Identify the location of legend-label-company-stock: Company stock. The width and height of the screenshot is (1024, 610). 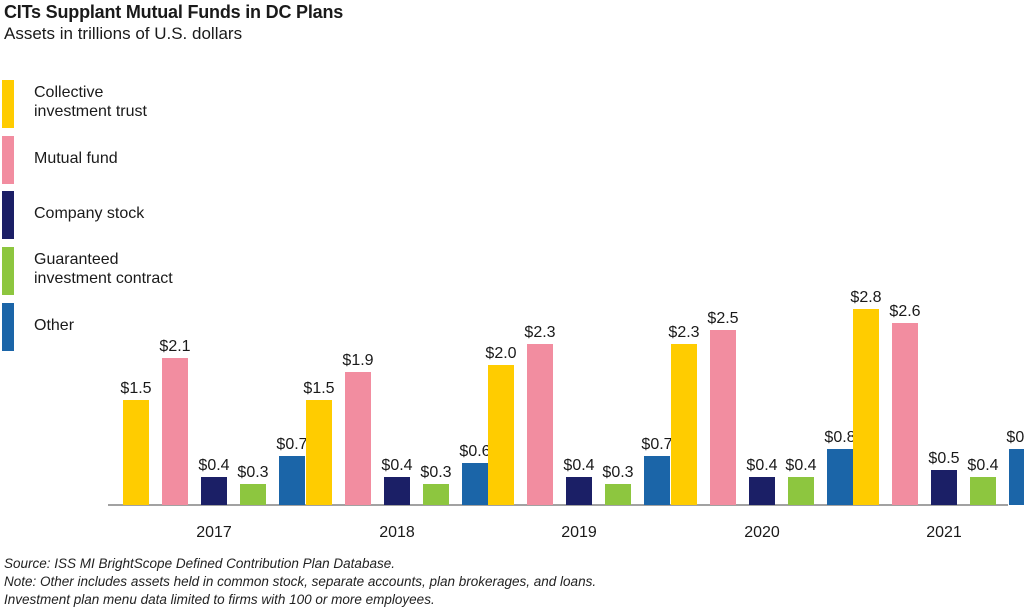
(89, 213).